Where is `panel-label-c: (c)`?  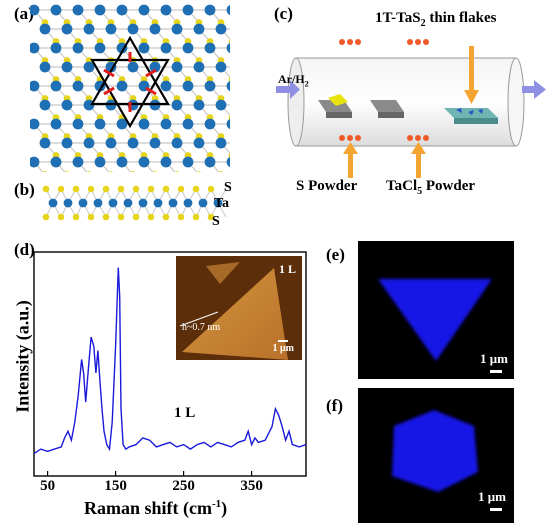 panel-label-c: (c) is located at coordinates (283, 13).